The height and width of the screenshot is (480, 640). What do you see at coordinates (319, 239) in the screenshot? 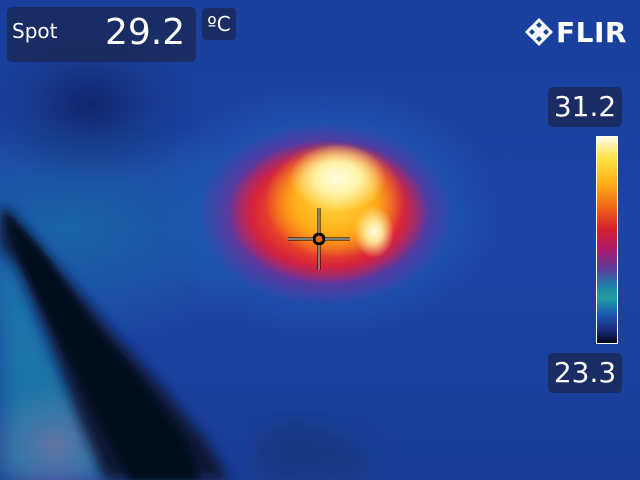
I see `spot-crosshair-icon` at bounding box center [319, 239].